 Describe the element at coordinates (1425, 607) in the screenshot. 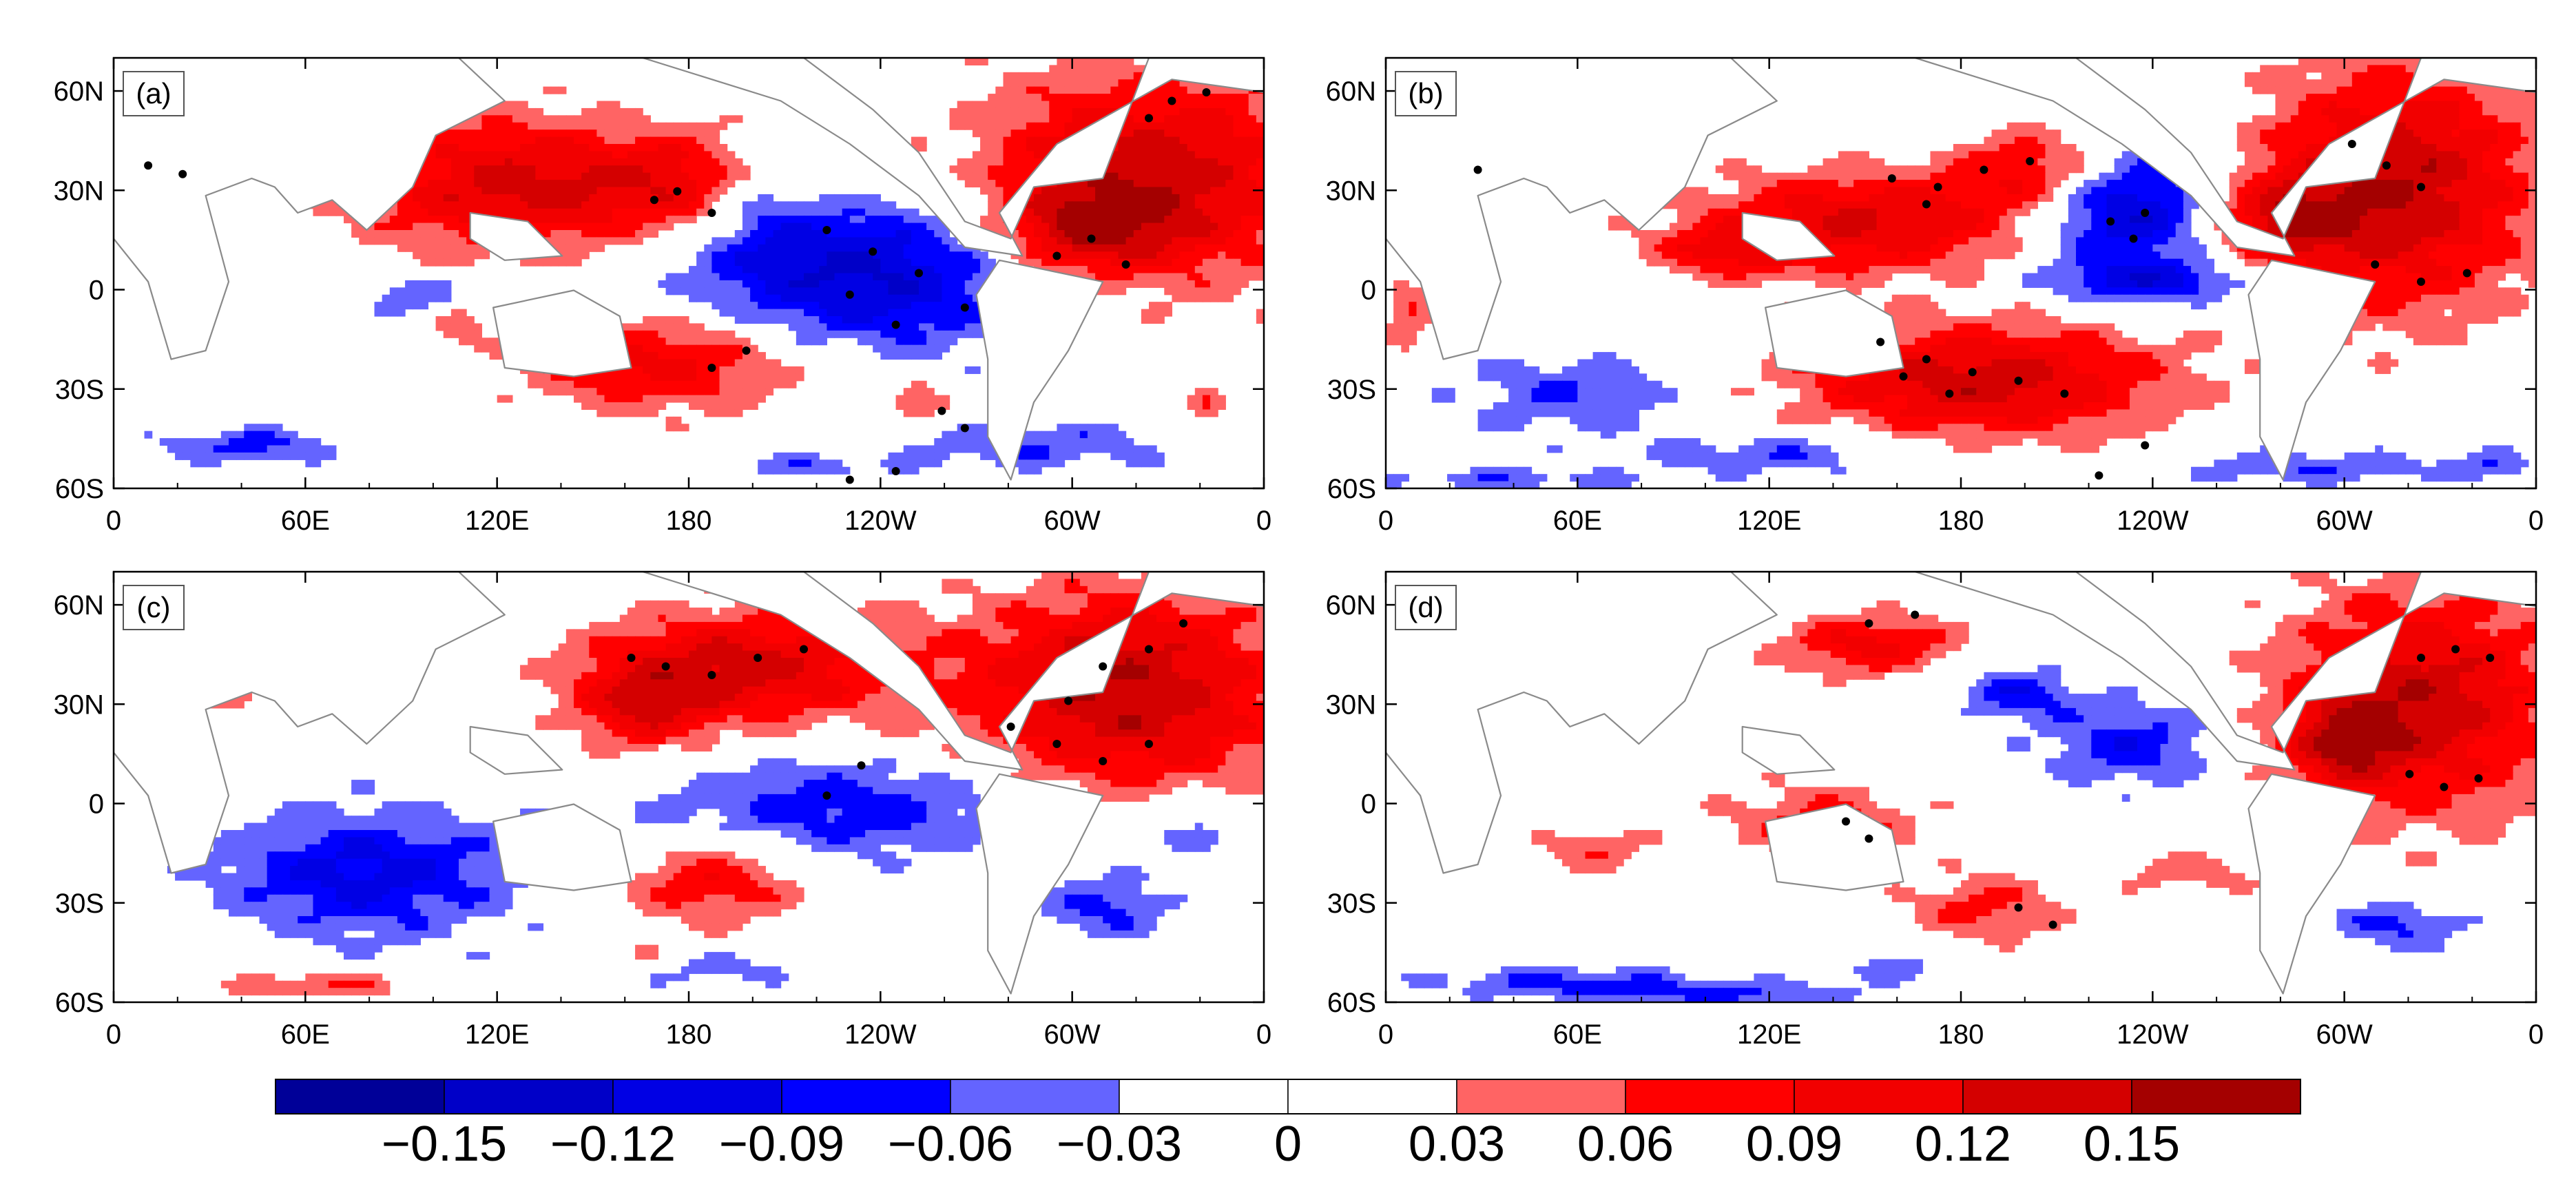

I see `panel-label: (d)` at that location.